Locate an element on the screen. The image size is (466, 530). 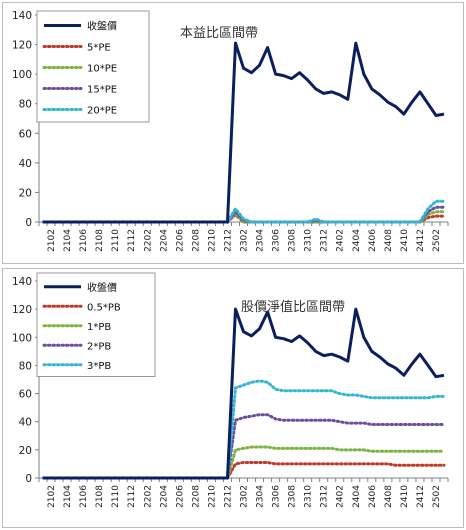
legend-label: 10*PE is located at coordinates (102, 69).